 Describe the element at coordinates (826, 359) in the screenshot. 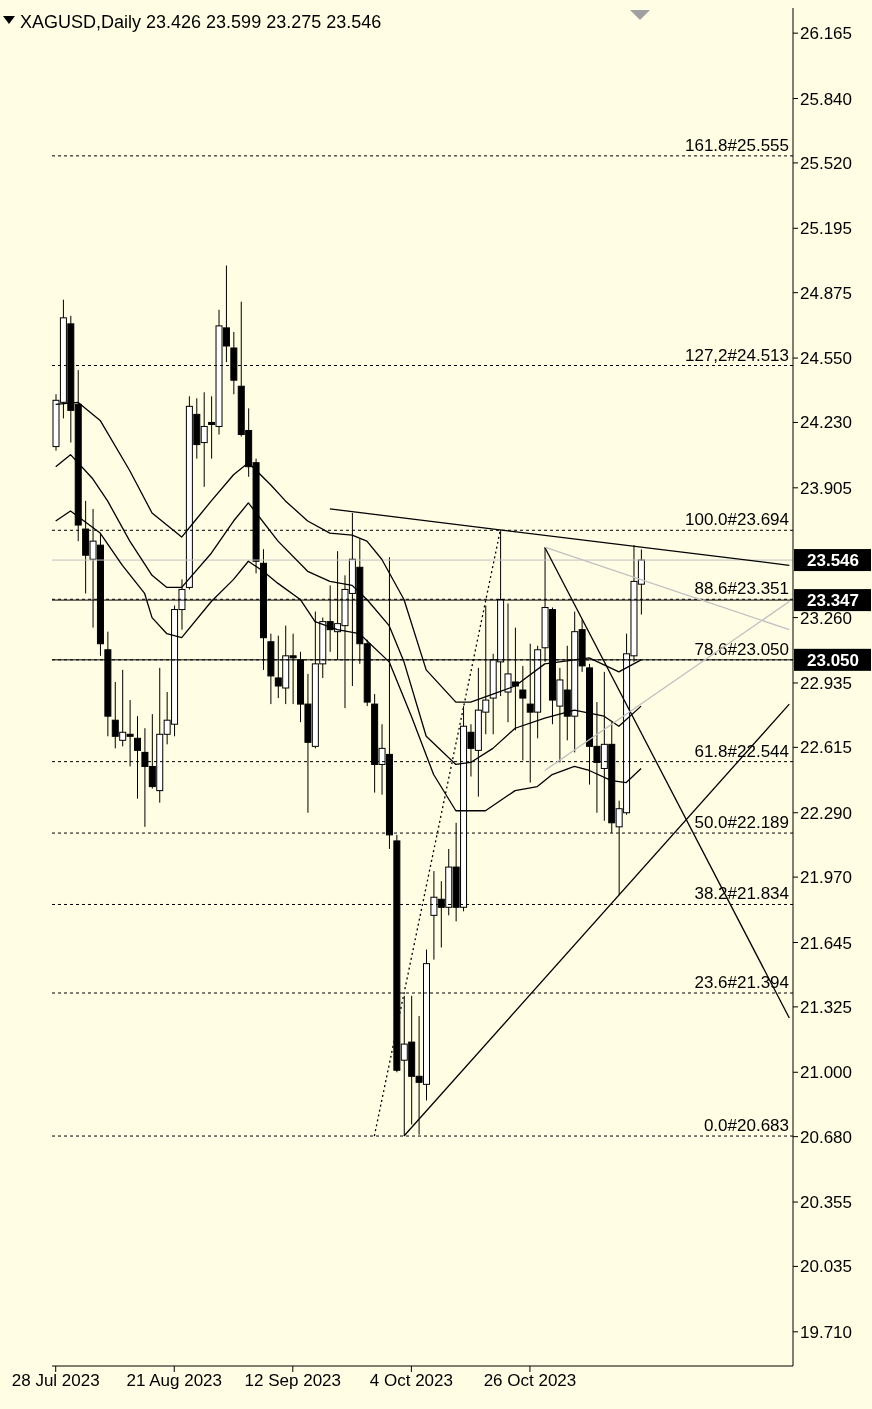

I see `y-tick-label: 24.550` at that location.